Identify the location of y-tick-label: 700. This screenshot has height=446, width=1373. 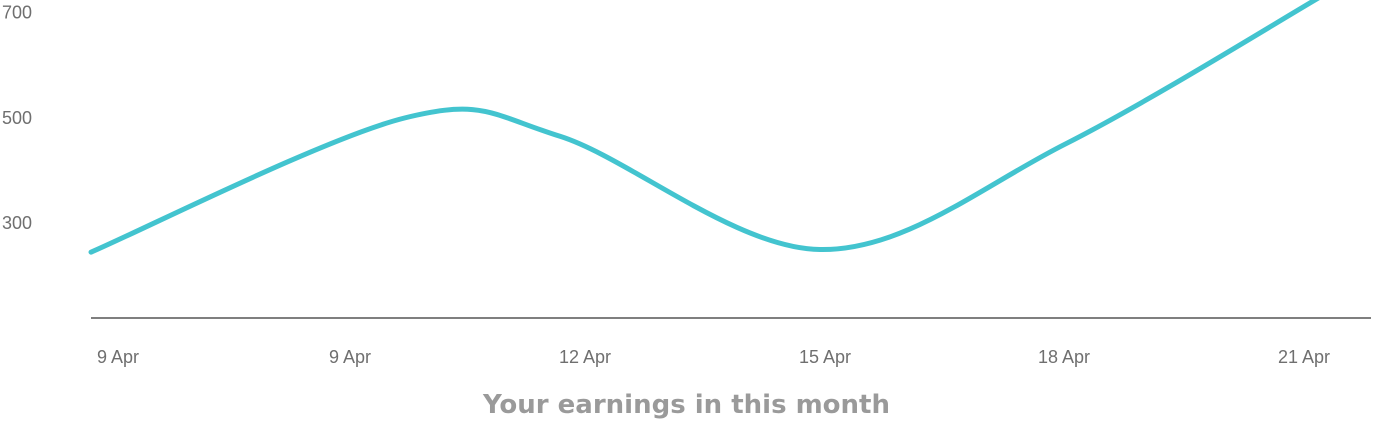
(17, 13).